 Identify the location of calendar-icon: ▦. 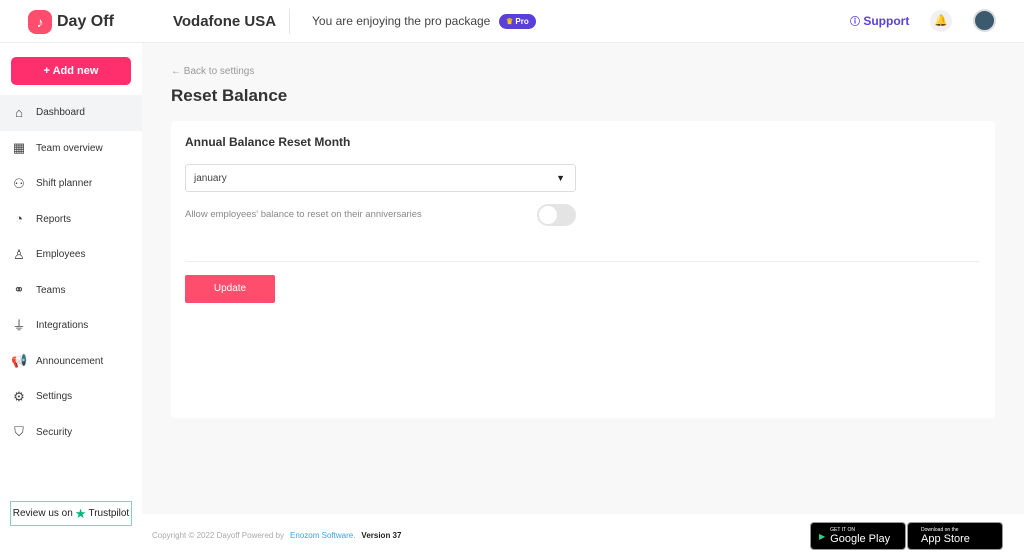
(19, 148).